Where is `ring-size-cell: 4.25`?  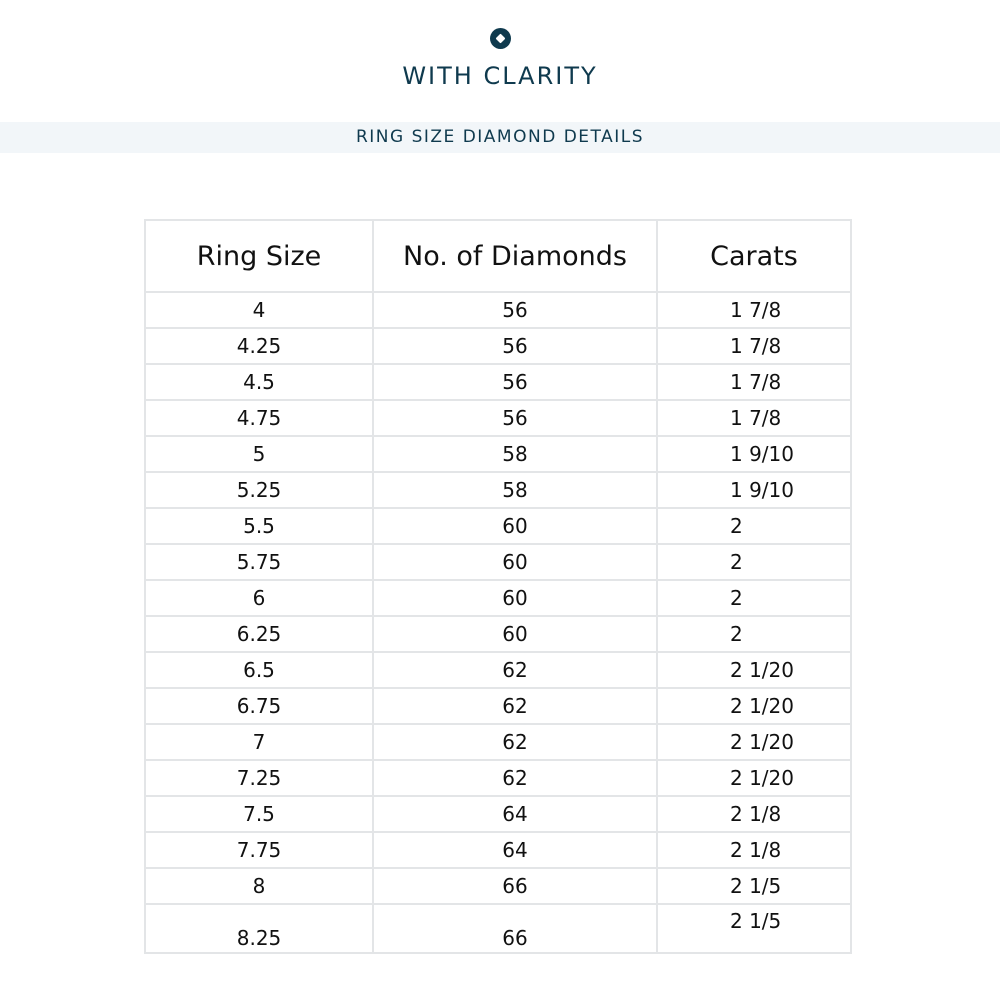
ring-size-cell: 4.25 is located at coordinates (259, 346).